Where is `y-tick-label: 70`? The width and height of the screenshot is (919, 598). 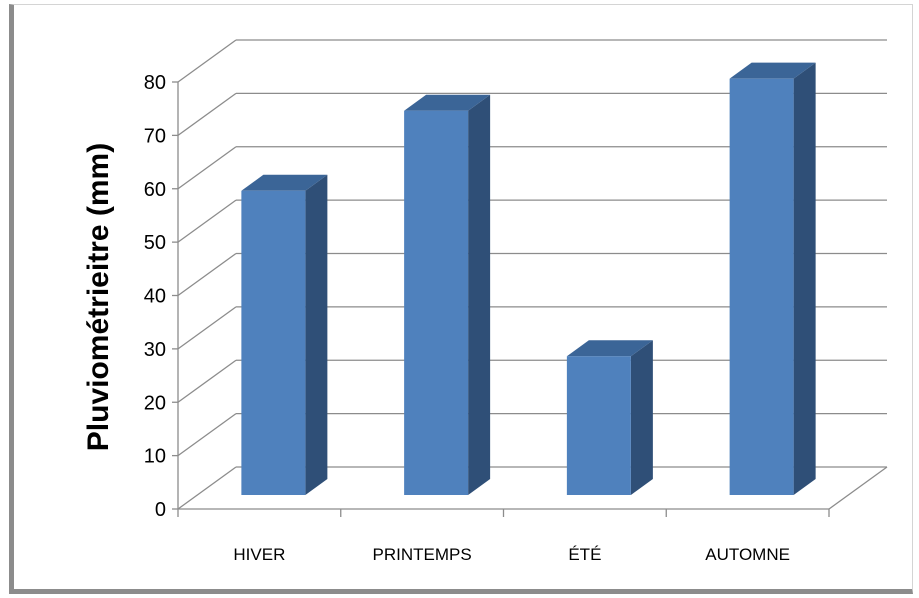 y-tick-label: 70 is located at coordinates (155, 136).